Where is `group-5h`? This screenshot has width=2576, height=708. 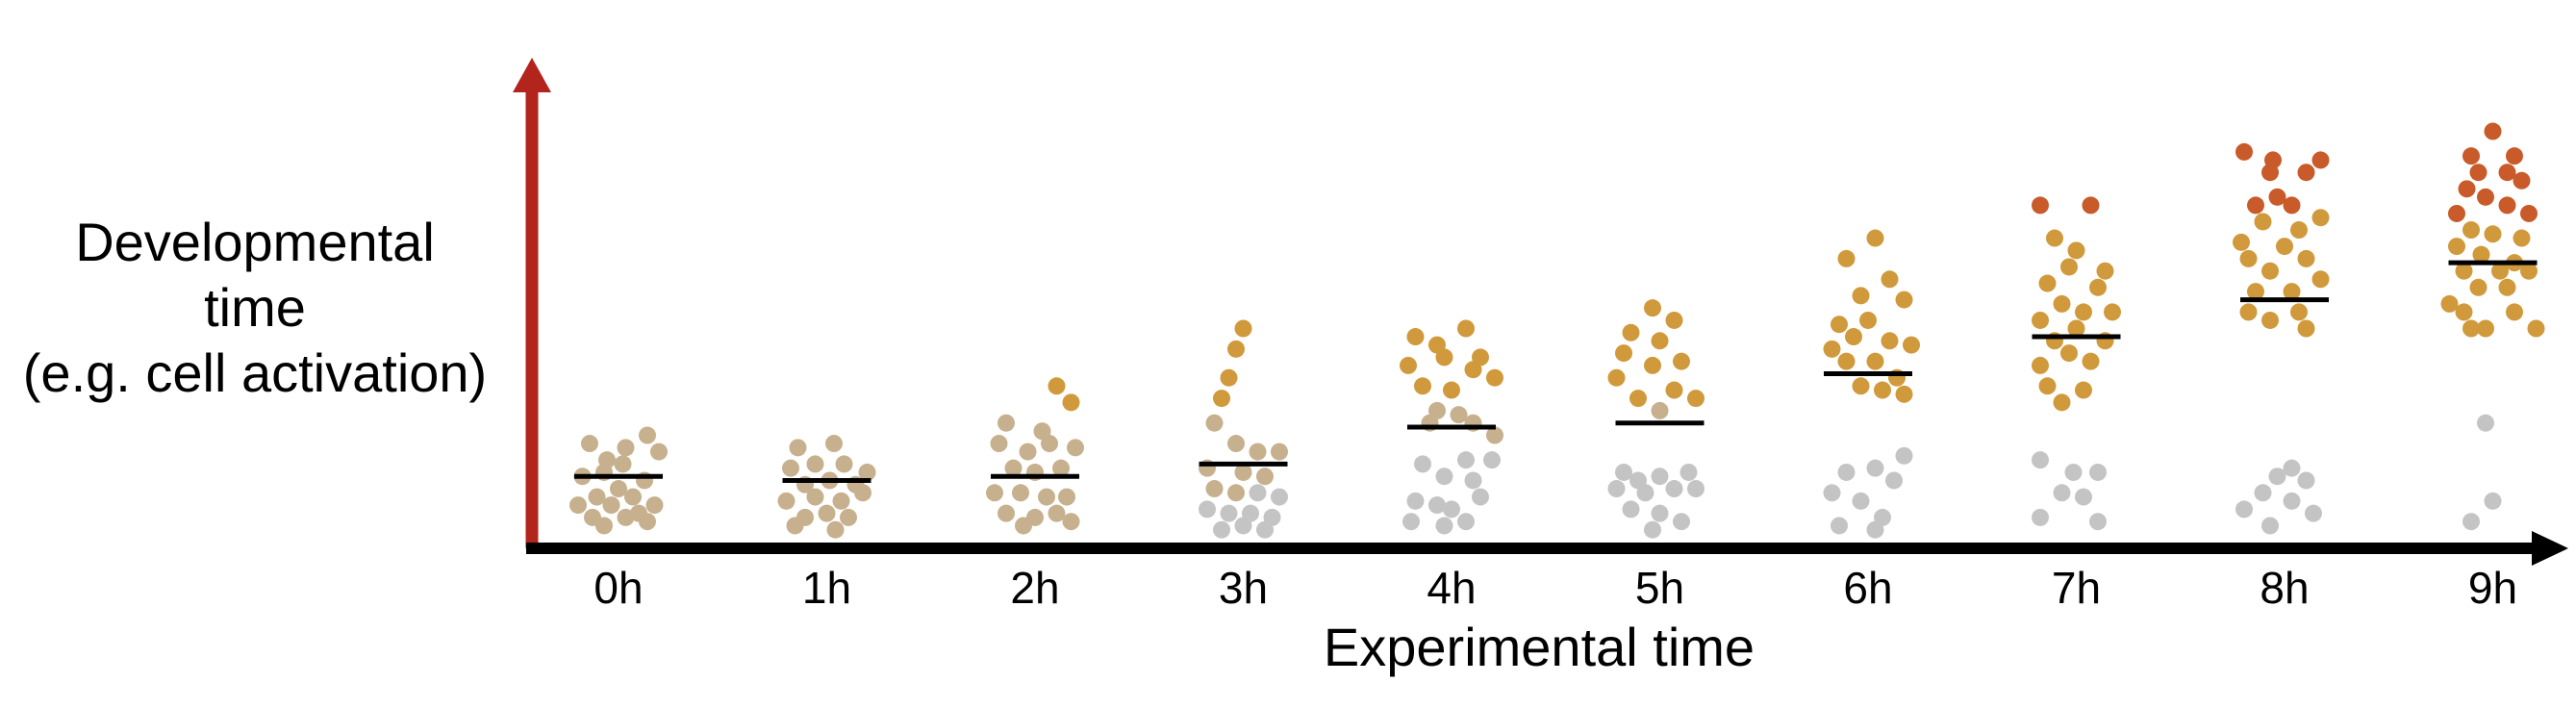 group-5h is located at coordinates (1656, 419).